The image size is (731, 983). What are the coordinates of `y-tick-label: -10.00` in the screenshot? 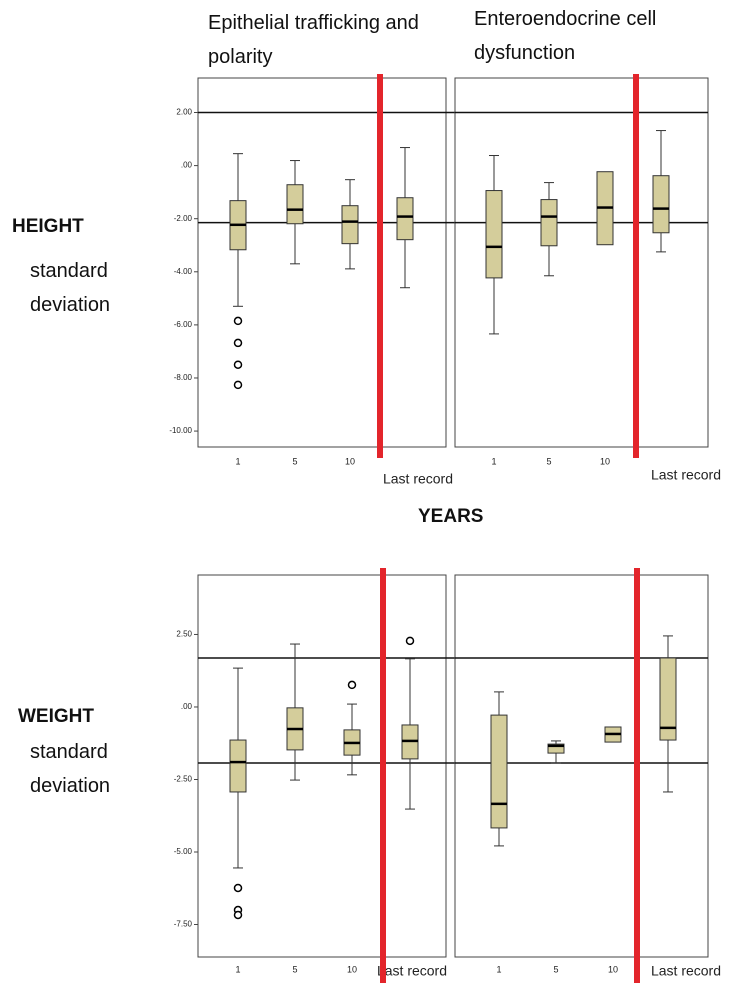 It's located at (180, 430).